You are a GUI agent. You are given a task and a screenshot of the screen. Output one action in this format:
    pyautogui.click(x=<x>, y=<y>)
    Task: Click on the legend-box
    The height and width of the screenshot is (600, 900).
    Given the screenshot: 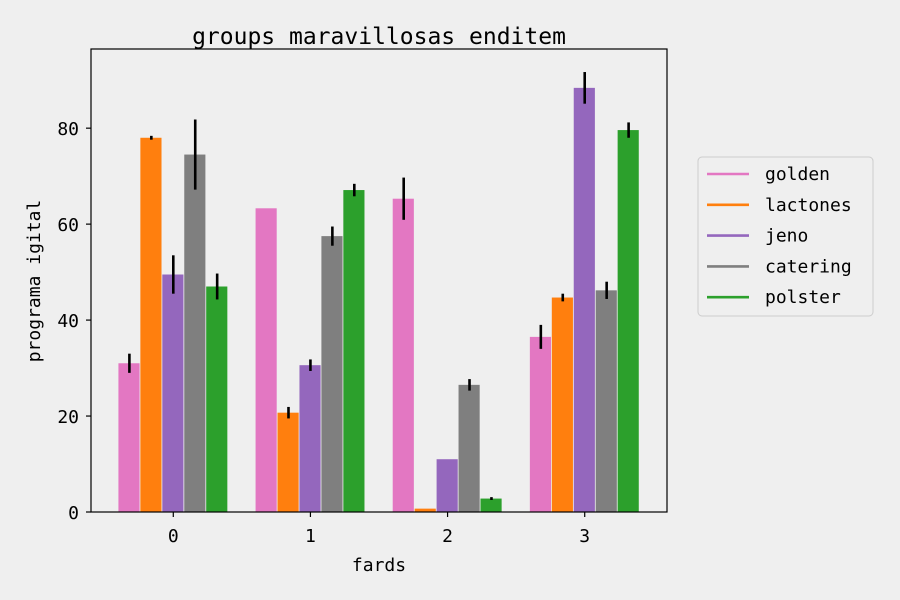 What is the action you would take?
    pyautogui.click(x=785, y=236)
    